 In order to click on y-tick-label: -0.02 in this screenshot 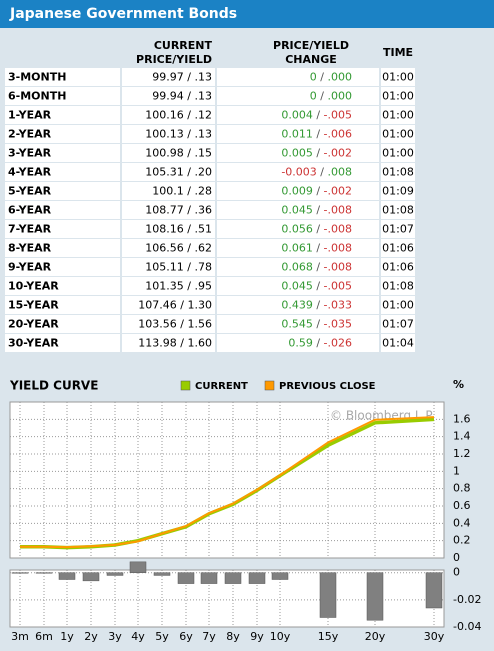, I will do `click(467, 599)`.